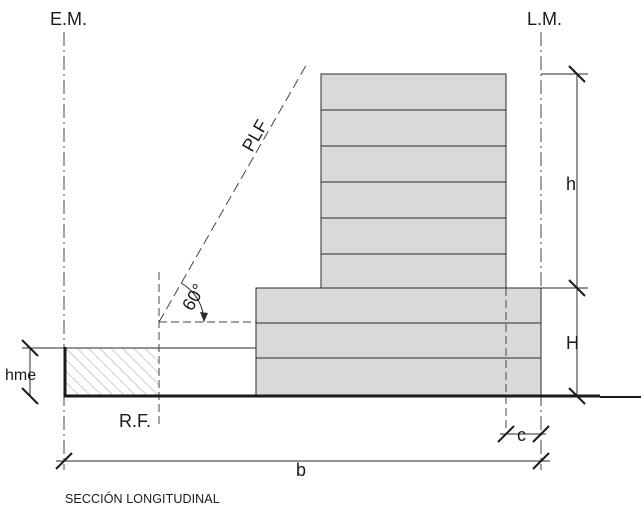  What do you see at coordinates (204, 317) in the screenshot?
I see `angle-arrowhead` at bounding box center [204, 317].